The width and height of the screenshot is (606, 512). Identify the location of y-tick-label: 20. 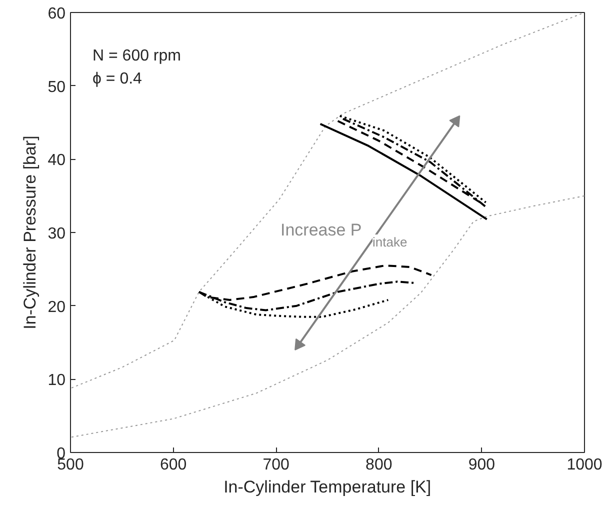
(57, 307).